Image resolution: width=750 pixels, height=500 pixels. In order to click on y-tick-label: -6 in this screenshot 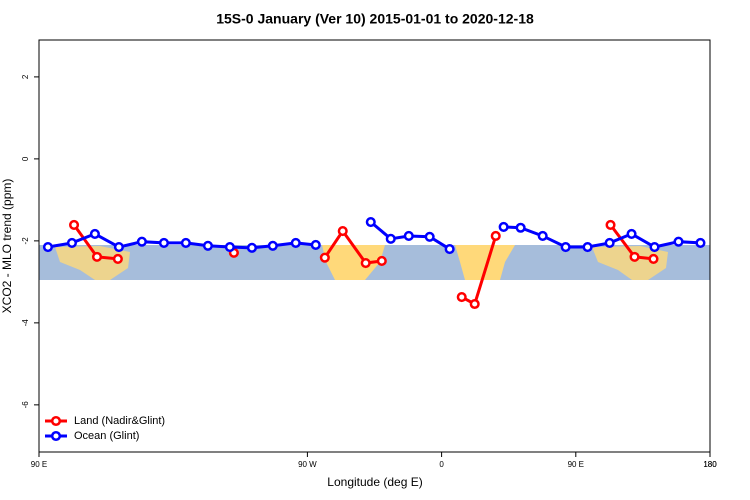, I will do `click(25, 405)`.